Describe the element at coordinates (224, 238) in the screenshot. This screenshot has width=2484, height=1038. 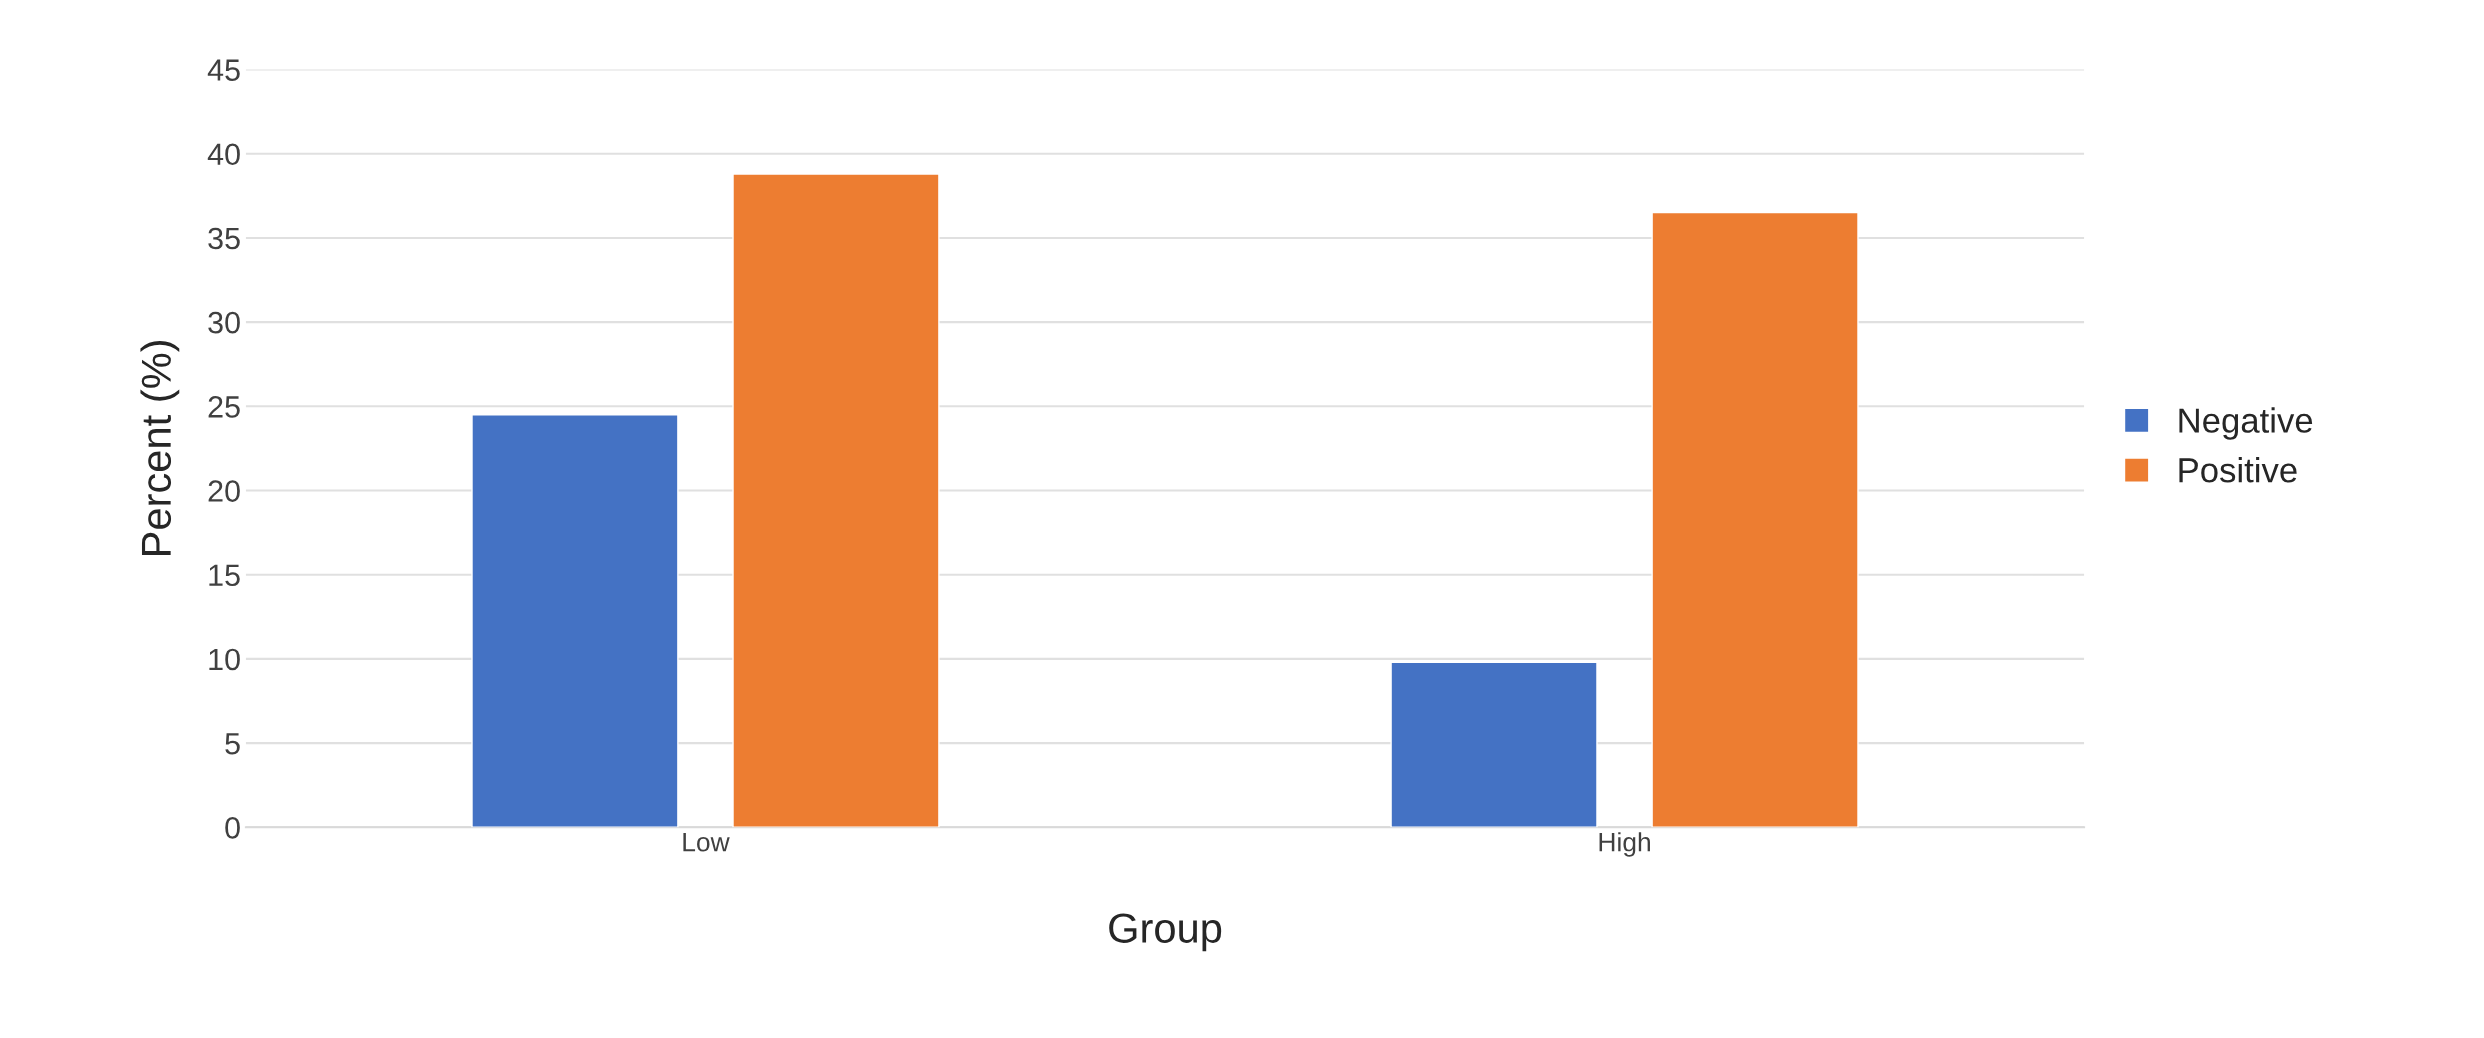
I see `y-tick-label: 35` at that location.